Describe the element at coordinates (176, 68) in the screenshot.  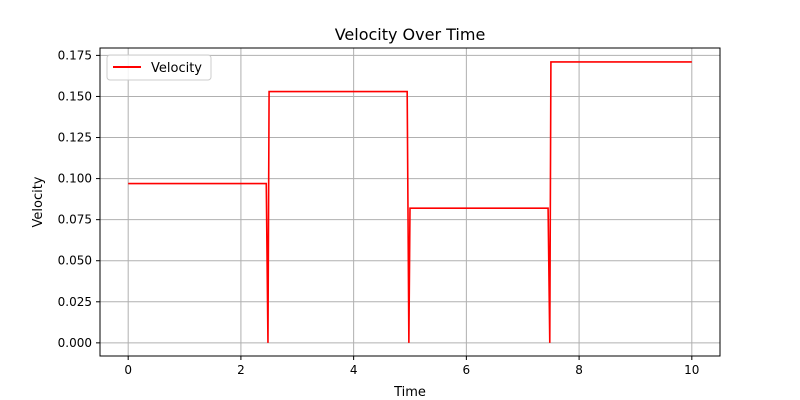
I see `legend-label: Velocity` at that location.